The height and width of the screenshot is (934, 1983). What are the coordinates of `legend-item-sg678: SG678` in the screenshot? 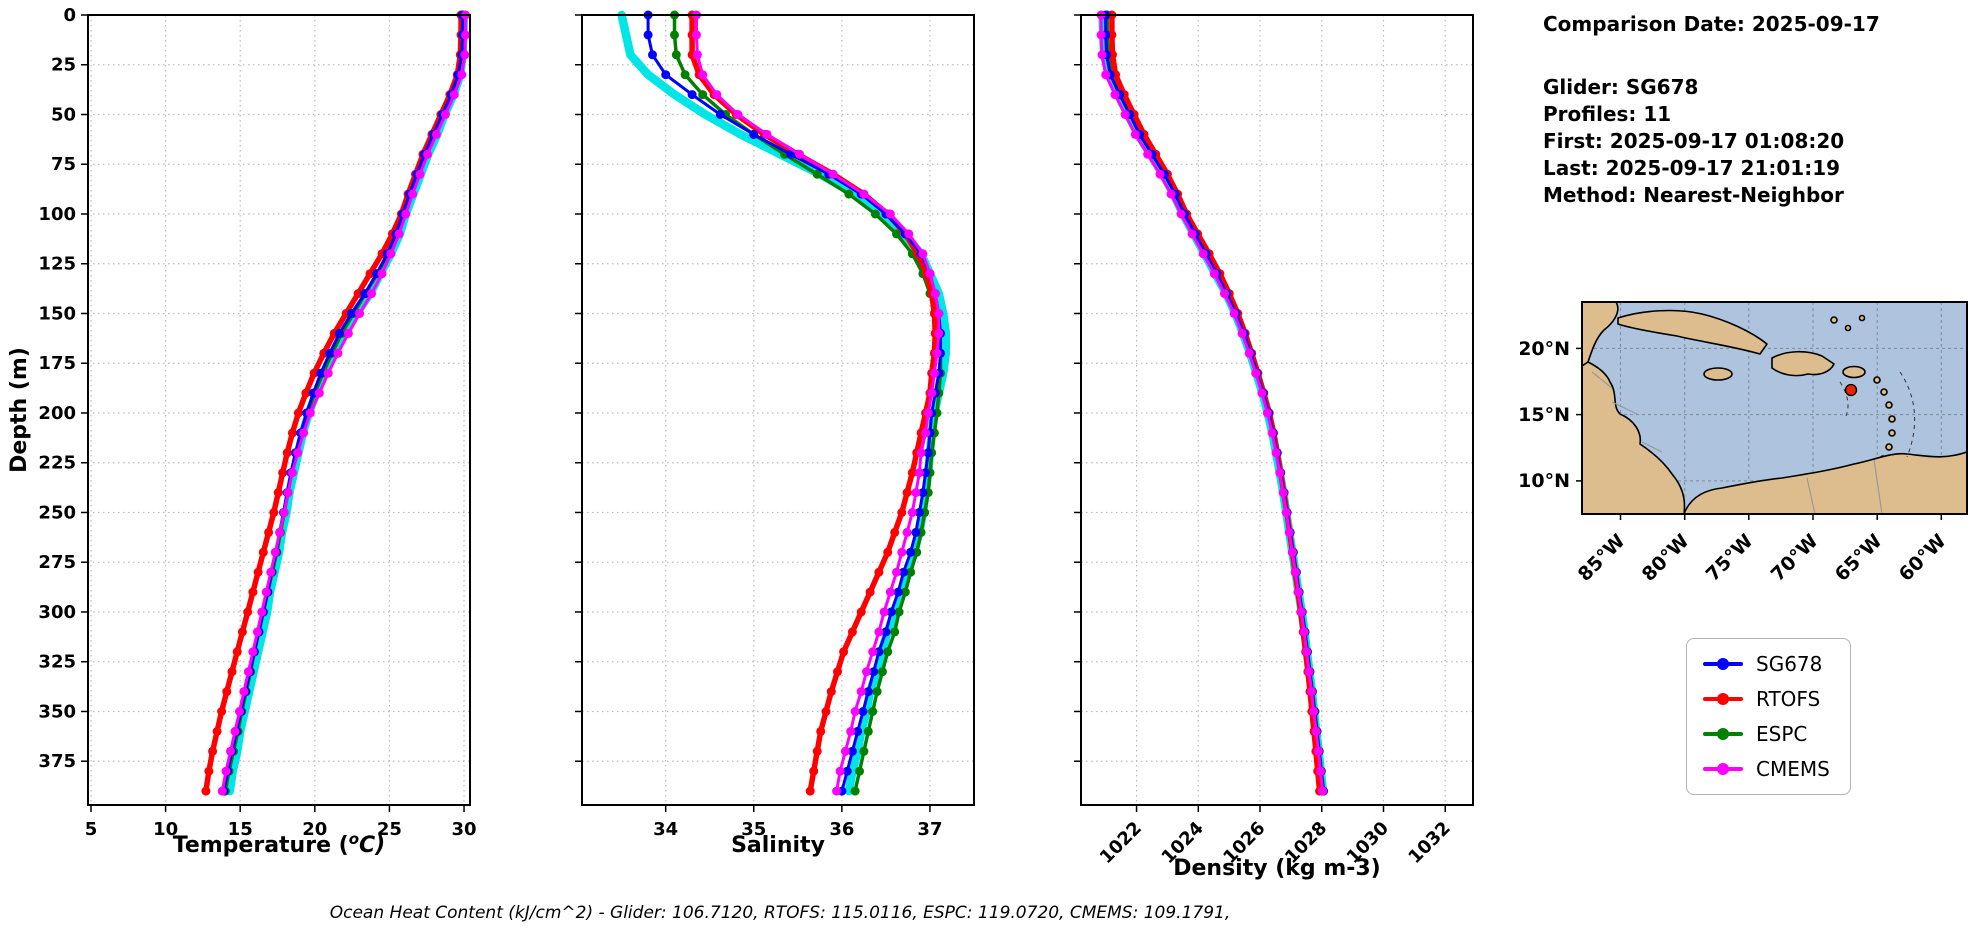 It's located at (1766, 664).